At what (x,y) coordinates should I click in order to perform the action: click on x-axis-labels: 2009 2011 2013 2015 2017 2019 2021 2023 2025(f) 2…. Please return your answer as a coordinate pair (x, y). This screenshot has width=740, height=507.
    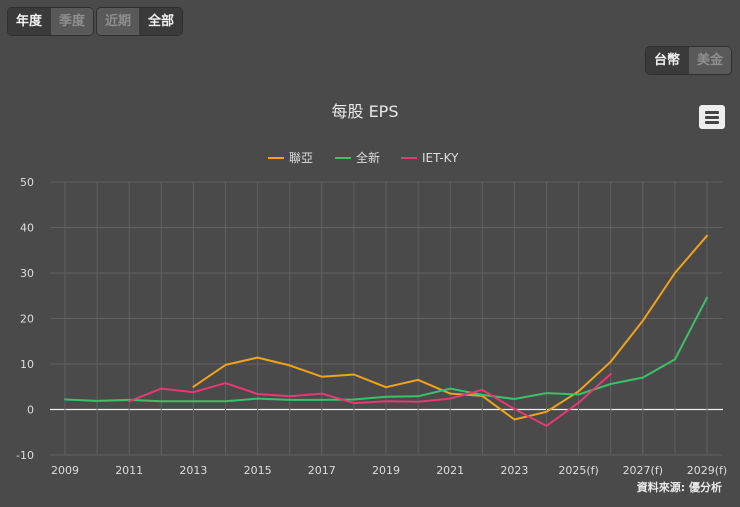
    Looking at the image, I should click on (389, 470).